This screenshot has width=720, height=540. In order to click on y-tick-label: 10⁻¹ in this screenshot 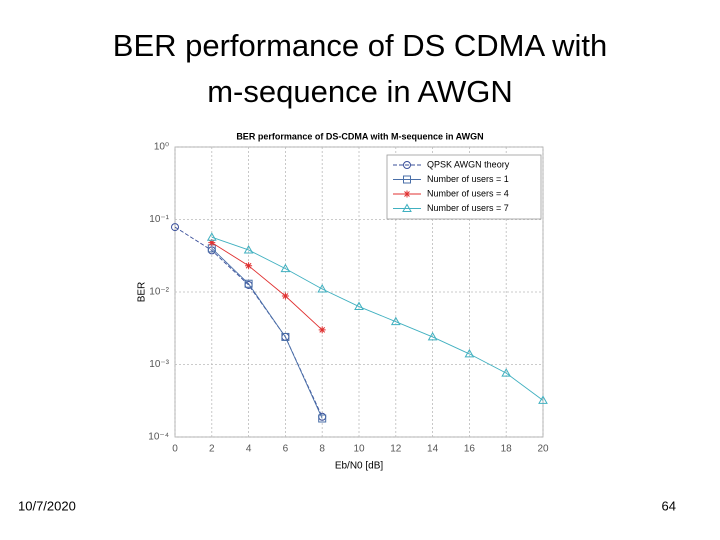, I will do `click(159, 219)`.